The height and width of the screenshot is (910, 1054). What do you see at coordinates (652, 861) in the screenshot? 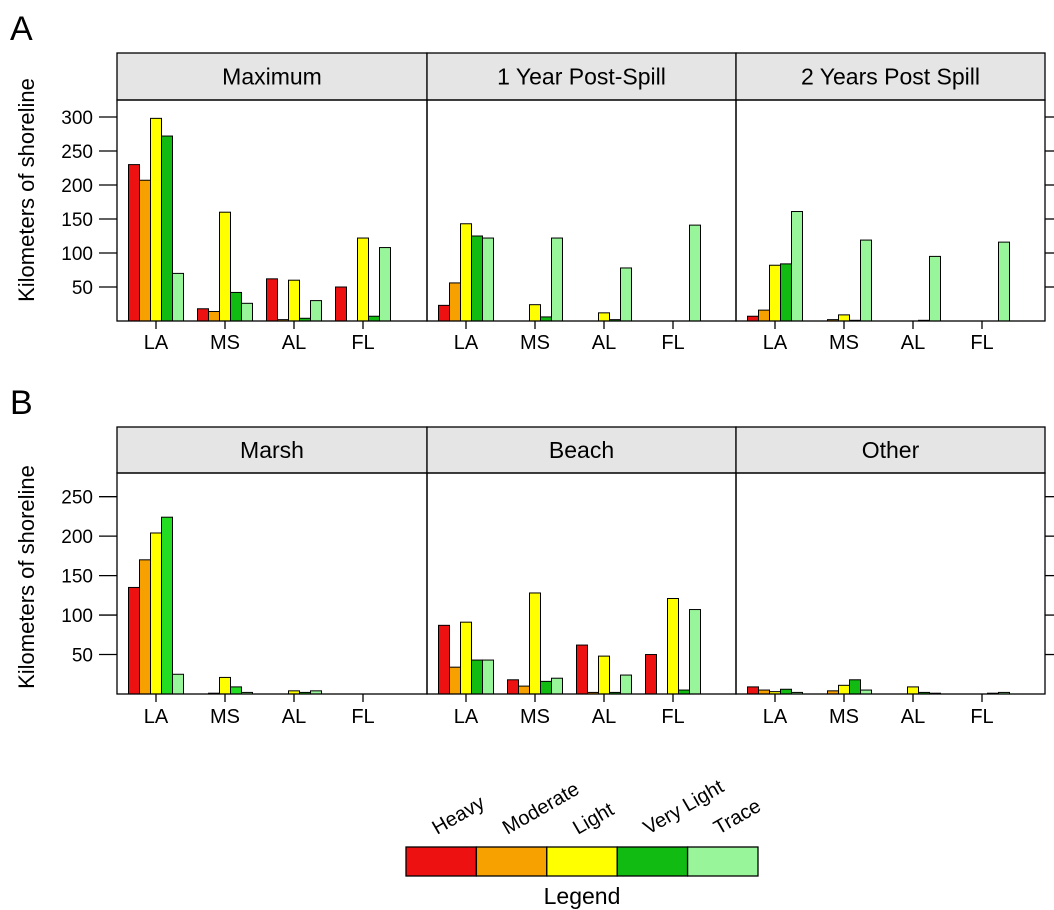
I see `legend-swatch-very-light` at bounding box center [652, 861].